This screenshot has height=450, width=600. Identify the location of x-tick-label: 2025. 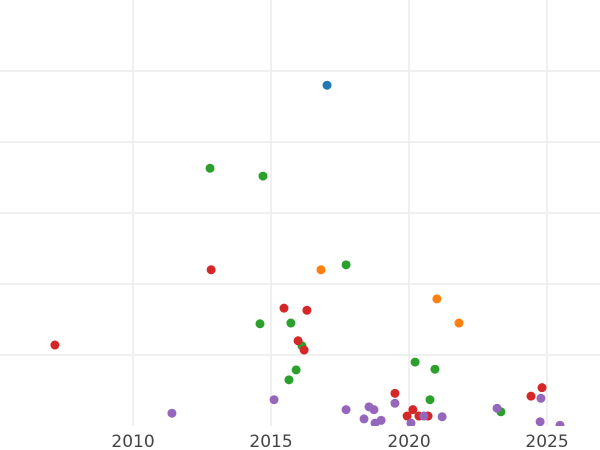
(546, 441).